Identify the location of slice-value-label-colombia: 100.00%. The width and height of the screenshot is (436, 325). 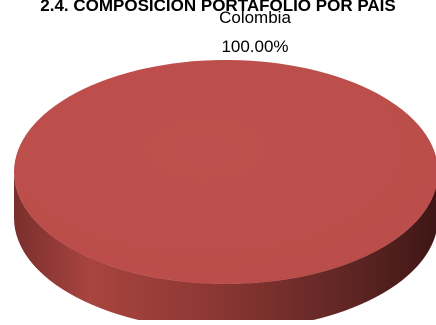
(254, 46).